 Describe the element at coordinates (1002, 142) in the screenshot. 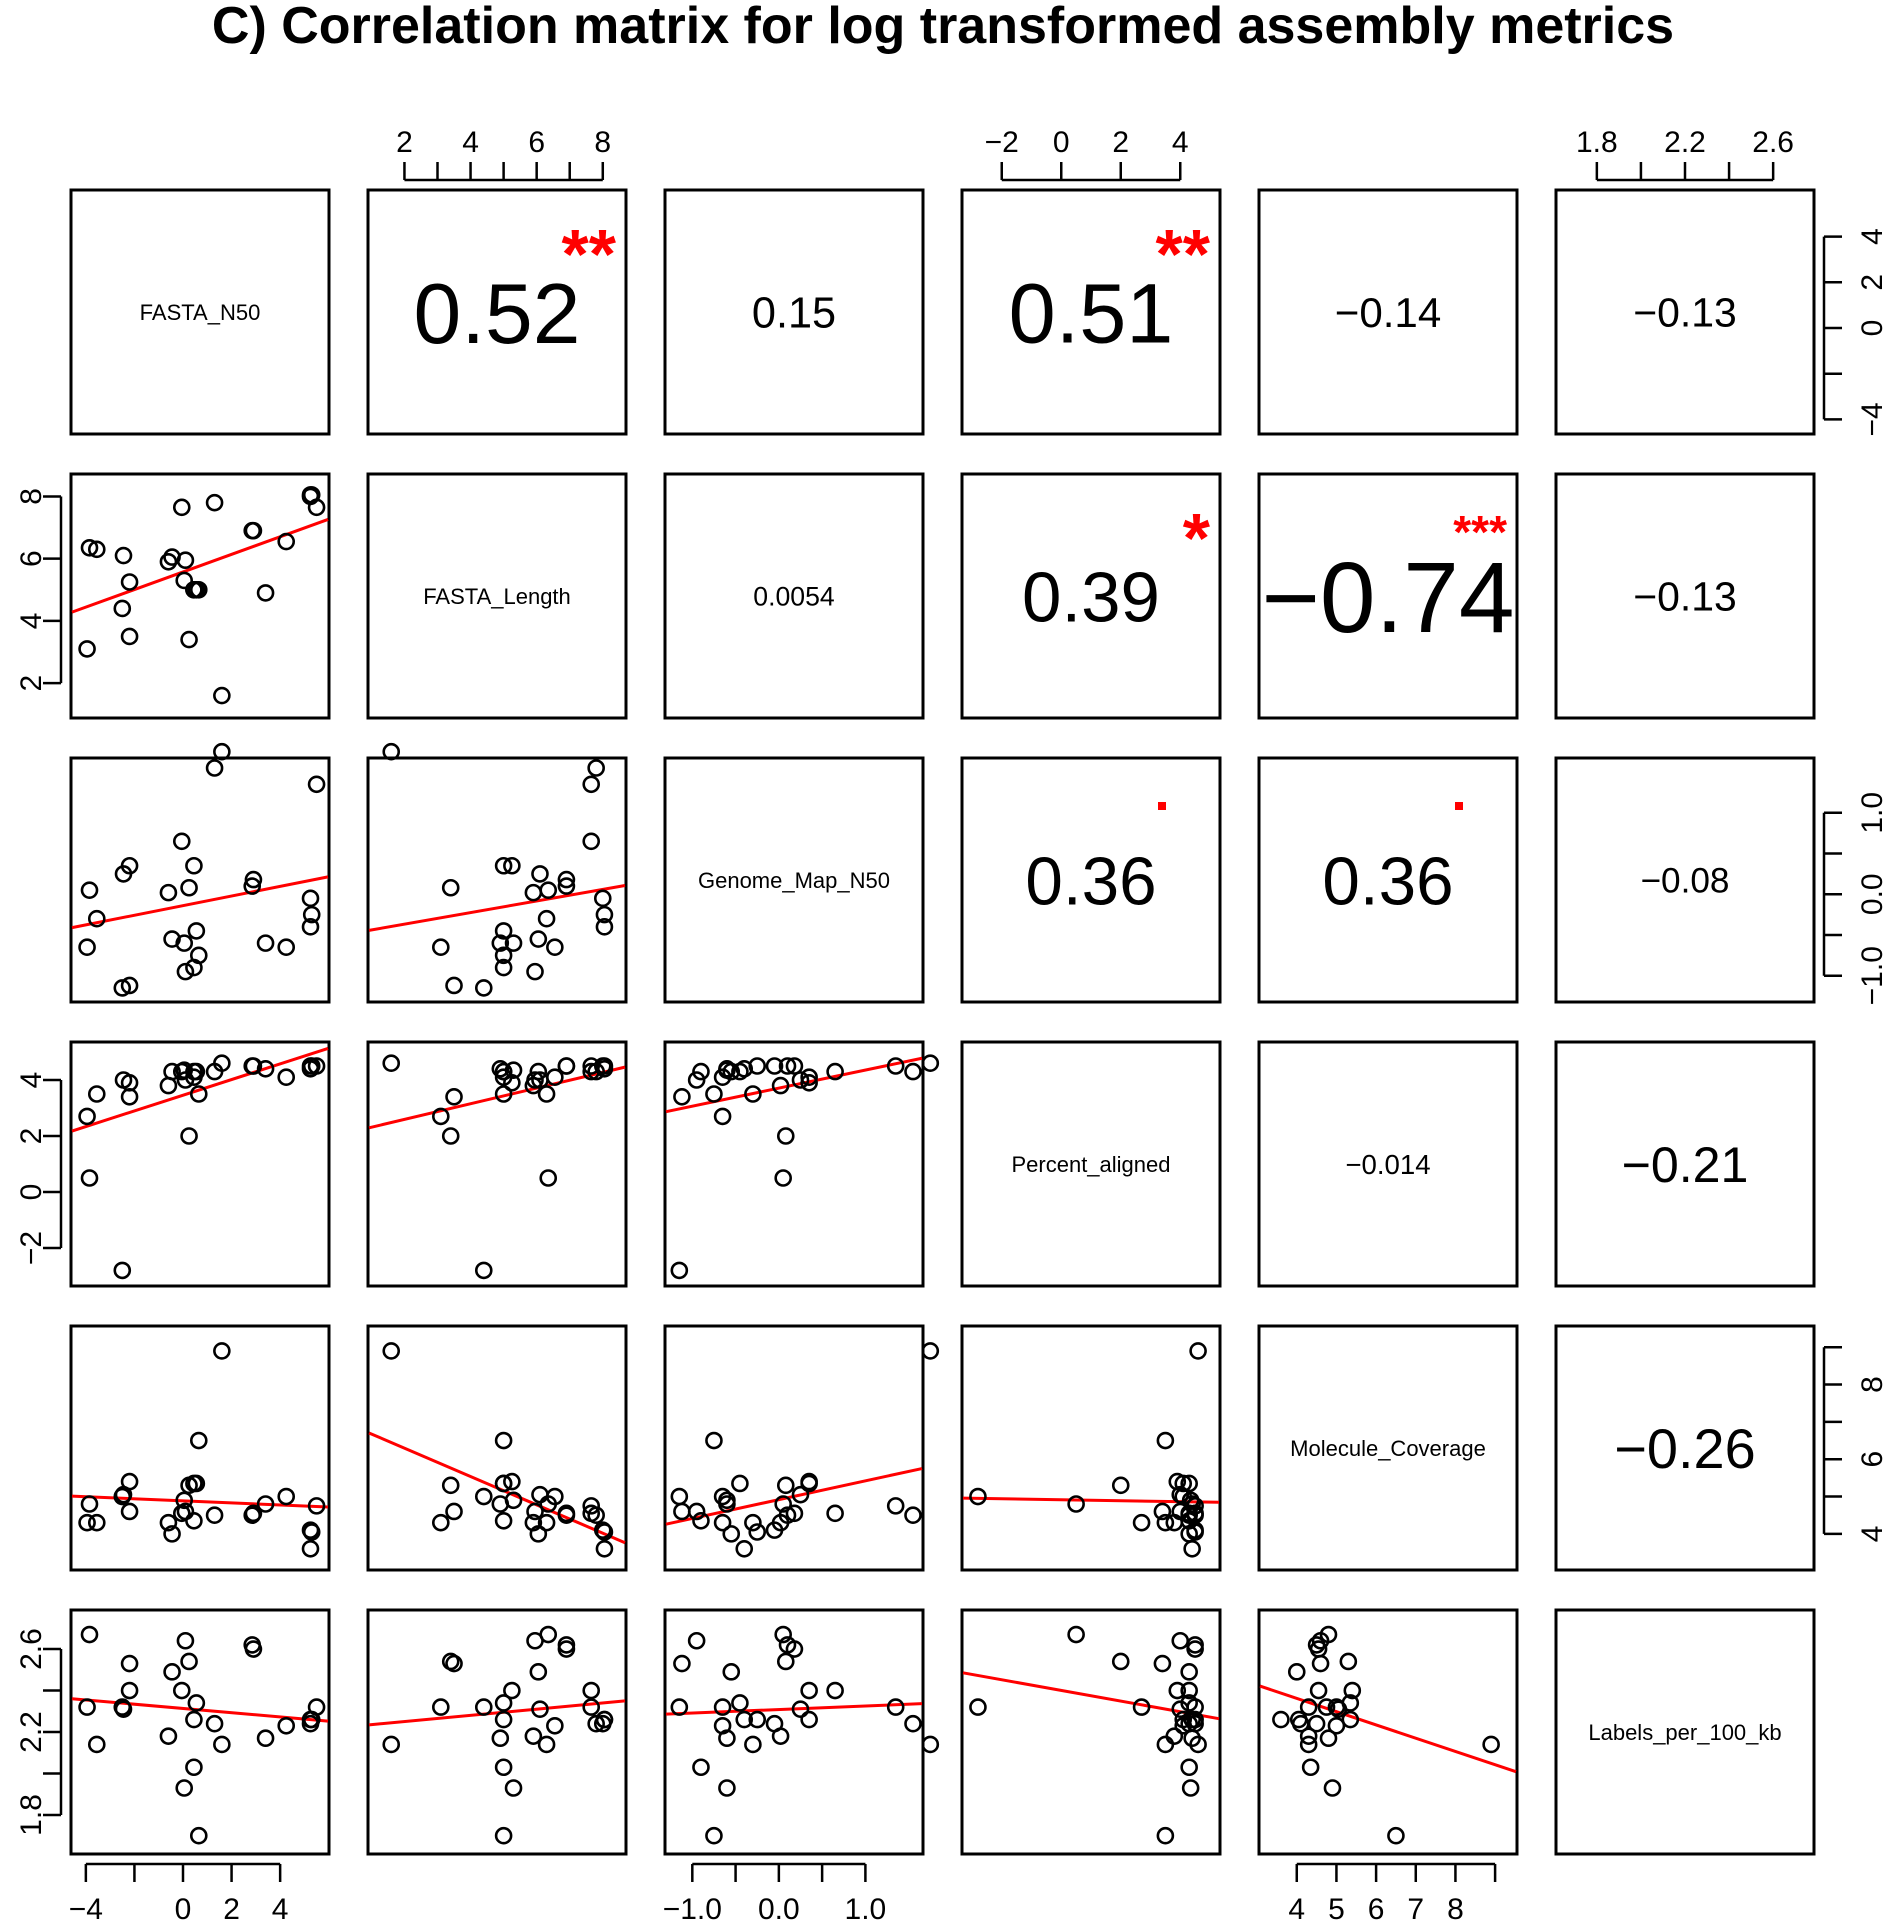

I see `tick-label: −2` at that location.